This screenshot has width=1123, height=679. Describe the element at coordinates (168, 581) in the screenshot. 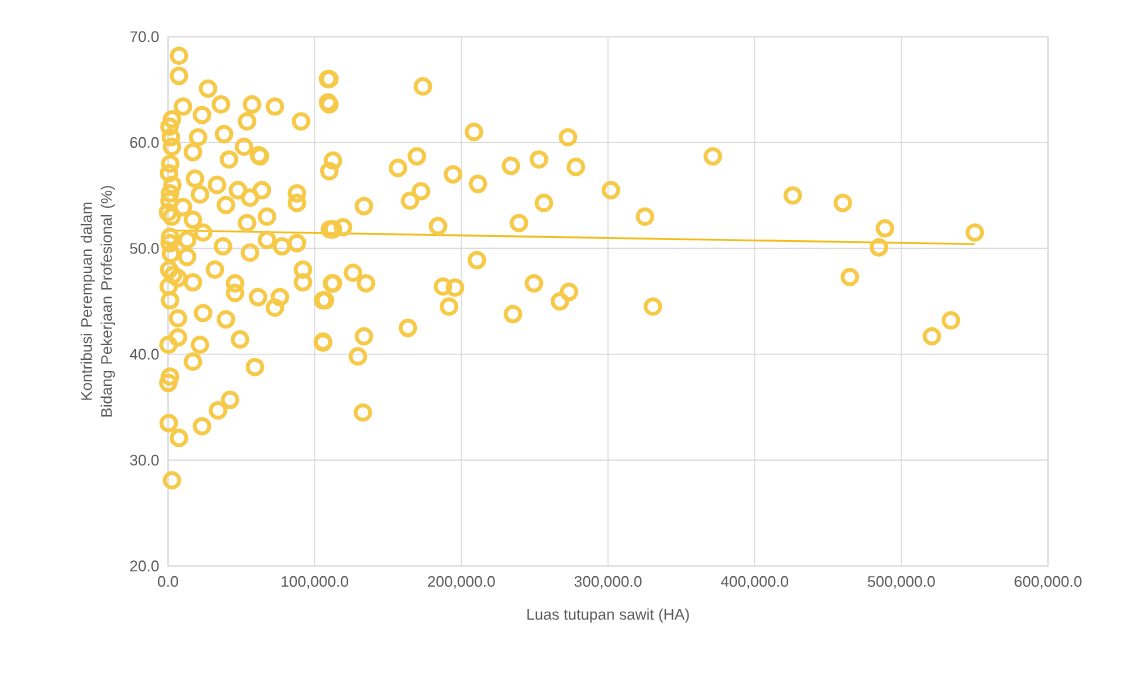

I see `x-tick-label: 0.0` at that location.